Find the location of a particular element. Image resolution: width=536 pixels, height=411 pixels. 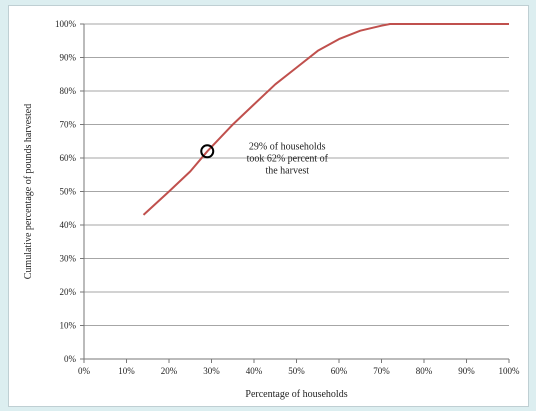

y-tick-label: 0% is located at coordinates (70, 359).